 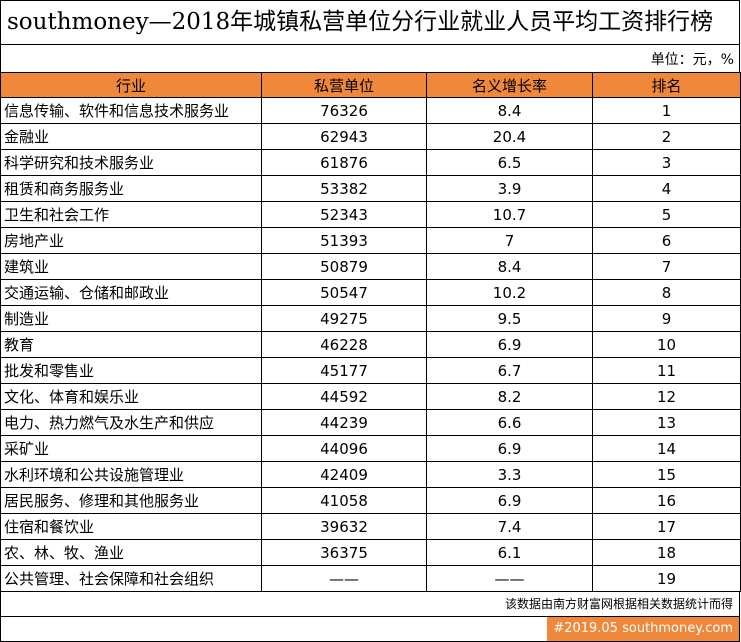 I want to click on rank-cell: 13, so click(x=666, y=422).